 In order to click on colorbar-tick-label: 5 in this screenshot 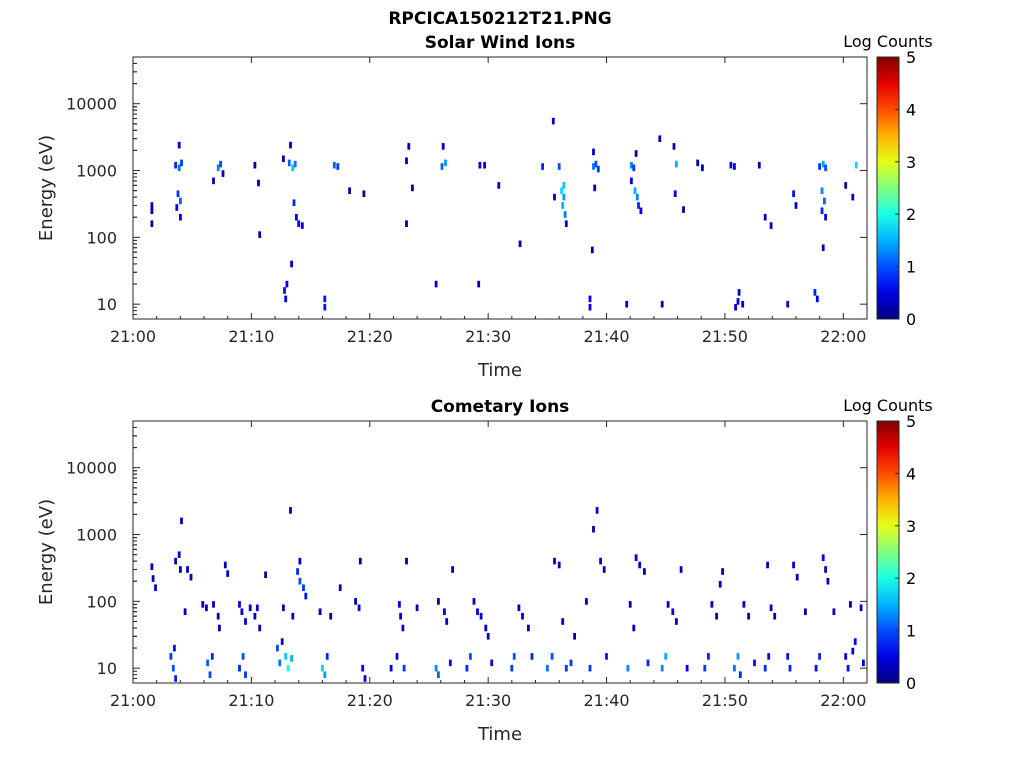, I will do `click(911, 57)`.